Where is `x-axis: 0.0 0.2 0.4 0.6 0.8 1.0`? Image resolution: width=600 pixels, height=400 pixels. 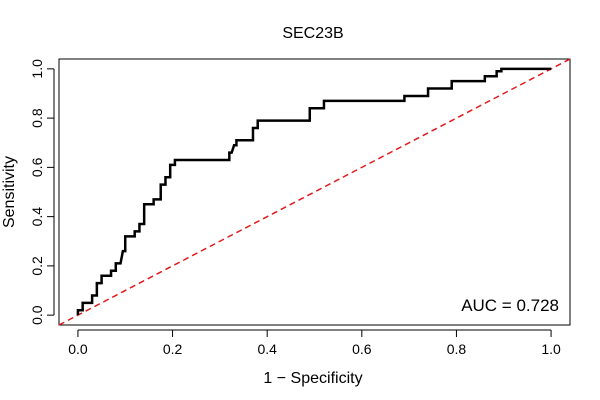 x-axis: 0.0 0.2 0.4 0.6 0.8 1.0 is located at coordinates (314, 343).